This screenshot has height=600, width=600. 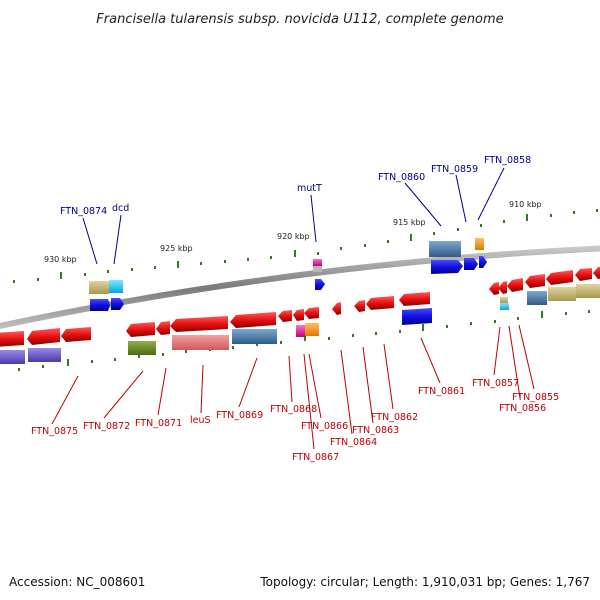 What do you see at coordinates (502, 287) in the screenshot?
I see `gene-arrow-ftn0857b` at bounding box center [502, 287].